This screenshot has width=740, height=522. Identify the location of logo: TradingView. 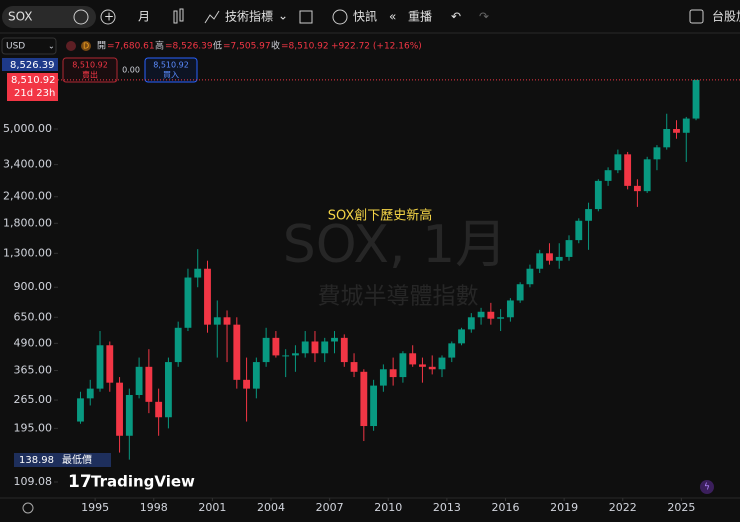
(143, 482).